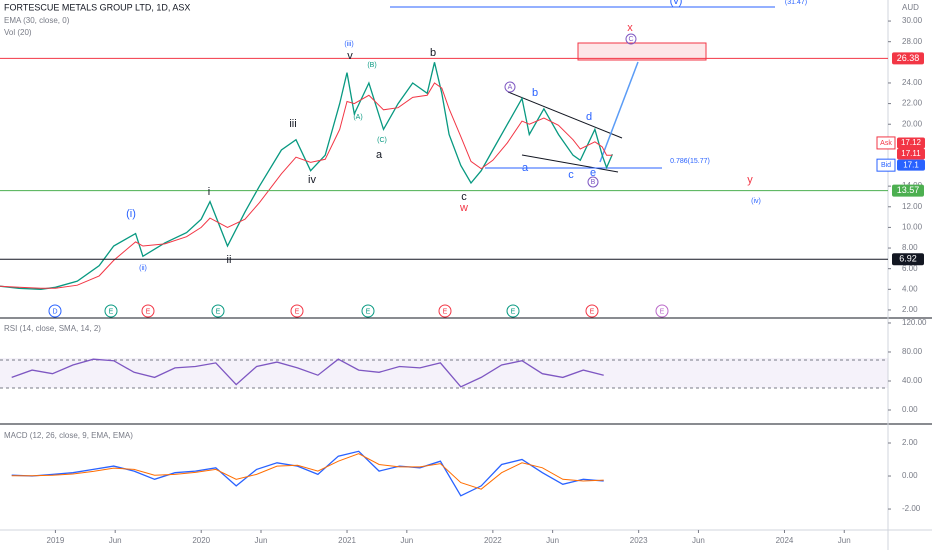 Image resolution: width=932 pixels, height=550 pixels. What do you see at coordinates (347, 540) in the screenshot?
I see `x-tick-label: 2021` at bounding box center [347, 540].